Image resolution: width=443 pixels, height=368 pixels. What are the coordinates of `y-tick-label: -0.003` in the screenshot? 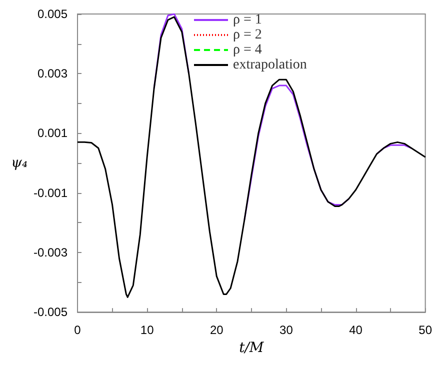 It's located at (50, 252).